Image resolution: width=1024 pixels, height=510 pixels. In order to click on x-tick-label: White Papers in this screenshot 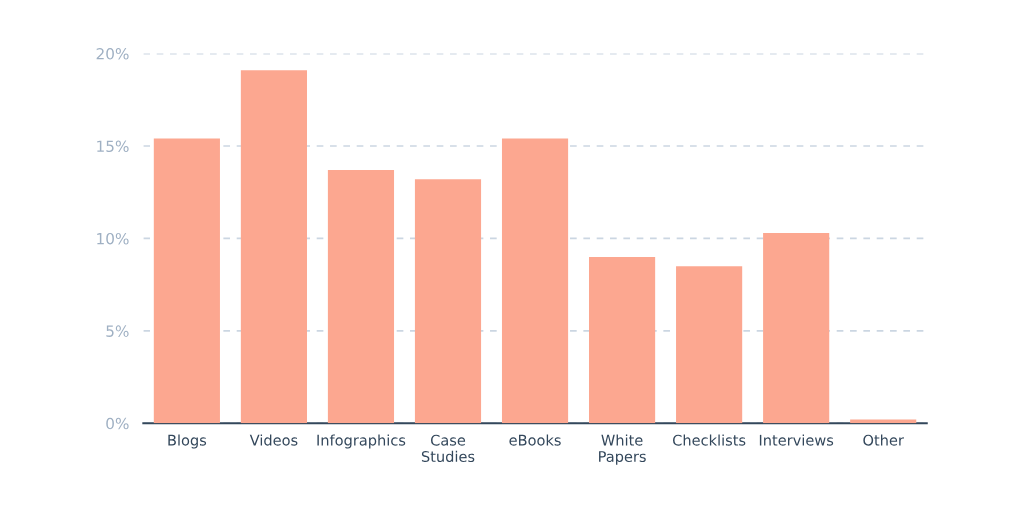, I will do `click(622, 449)`.